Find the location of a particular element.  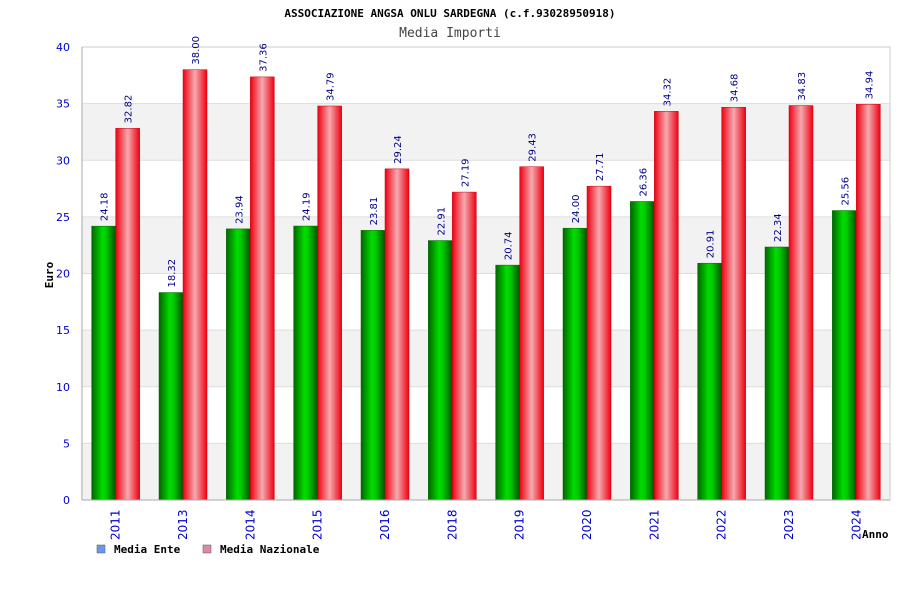

x-tick-label: 2011 is located at coordinates (116, 524).